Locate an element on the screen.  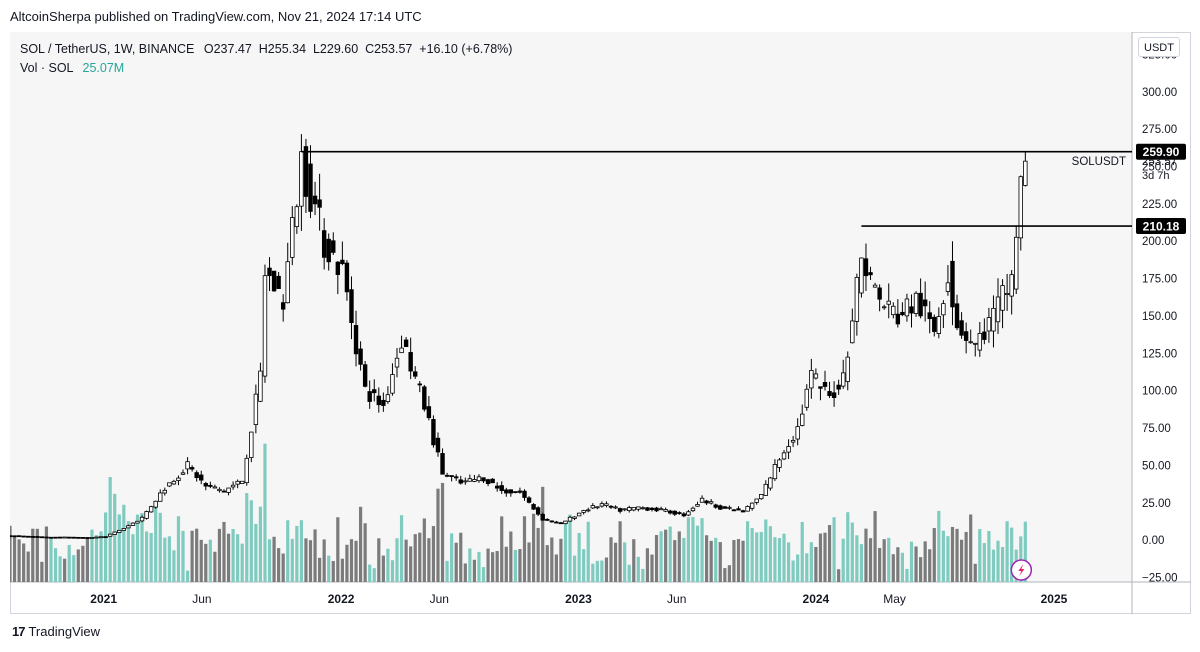
y-tick-label: 200.00 is located at coordinates (1159, 242).